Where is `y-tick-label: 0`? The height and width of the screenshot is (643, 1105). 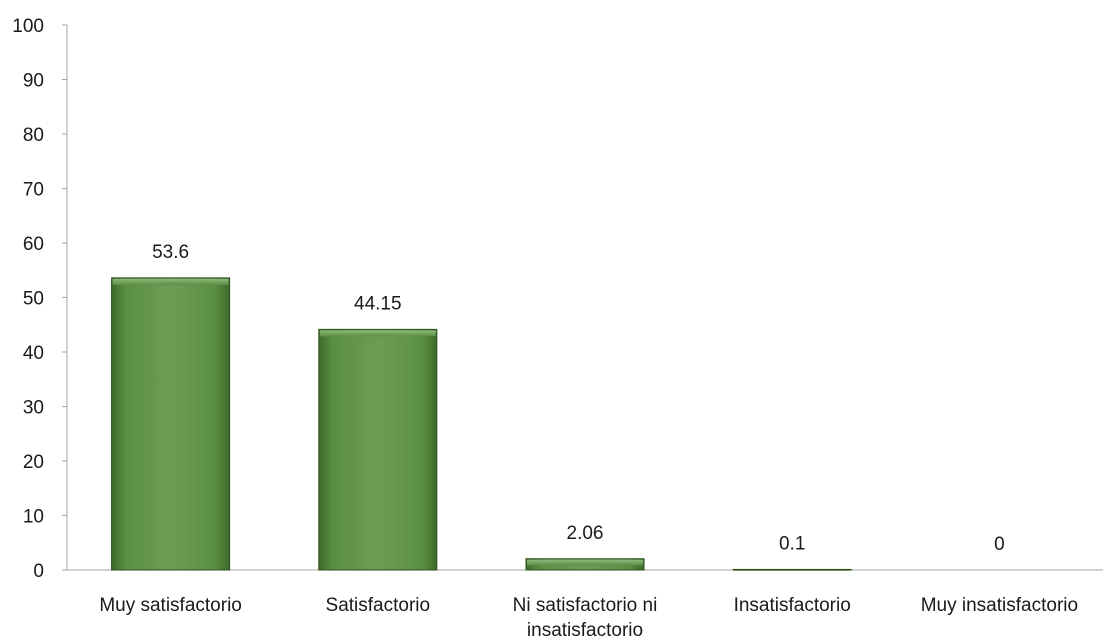
y-tick-label: 0 is located at coordinates (38, 571).